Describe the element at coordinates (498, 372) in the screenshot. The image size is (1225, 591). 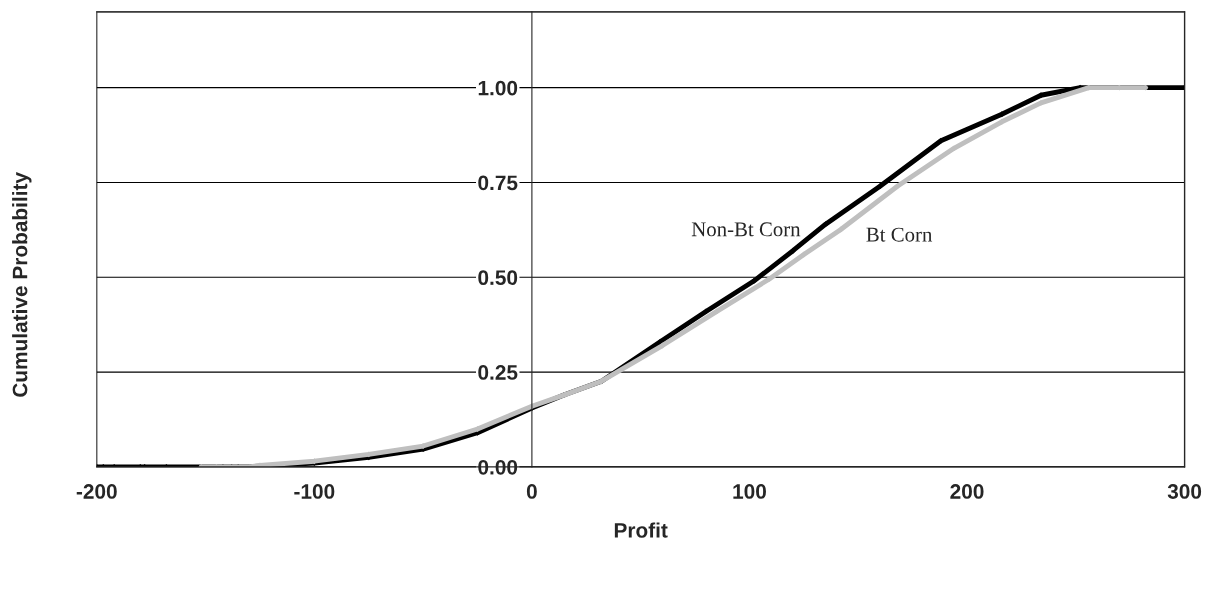
I see `y-tick-label: 0.25` at that location.